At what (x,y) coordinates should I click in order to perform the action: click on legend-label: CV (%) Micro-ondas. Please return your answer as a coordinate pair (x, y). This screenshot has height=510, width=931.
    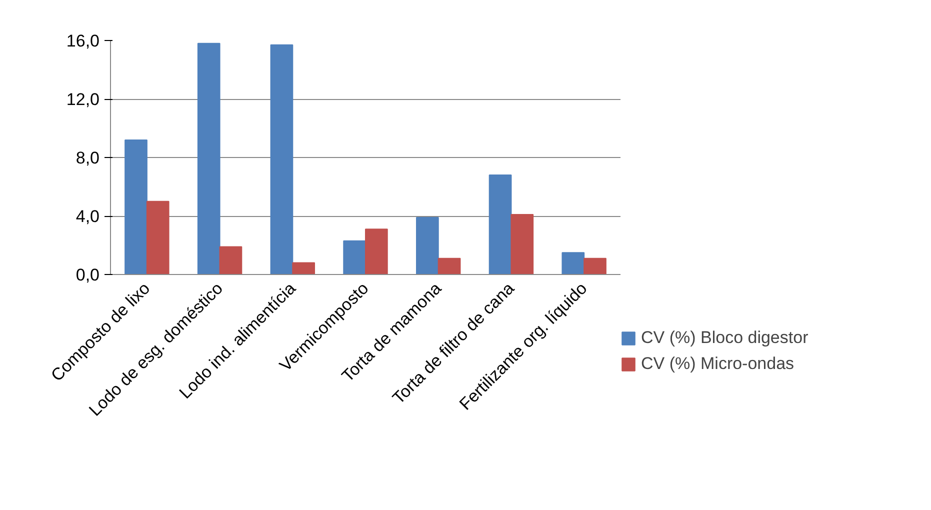
    Looking at the image, I should click on (717, 364).